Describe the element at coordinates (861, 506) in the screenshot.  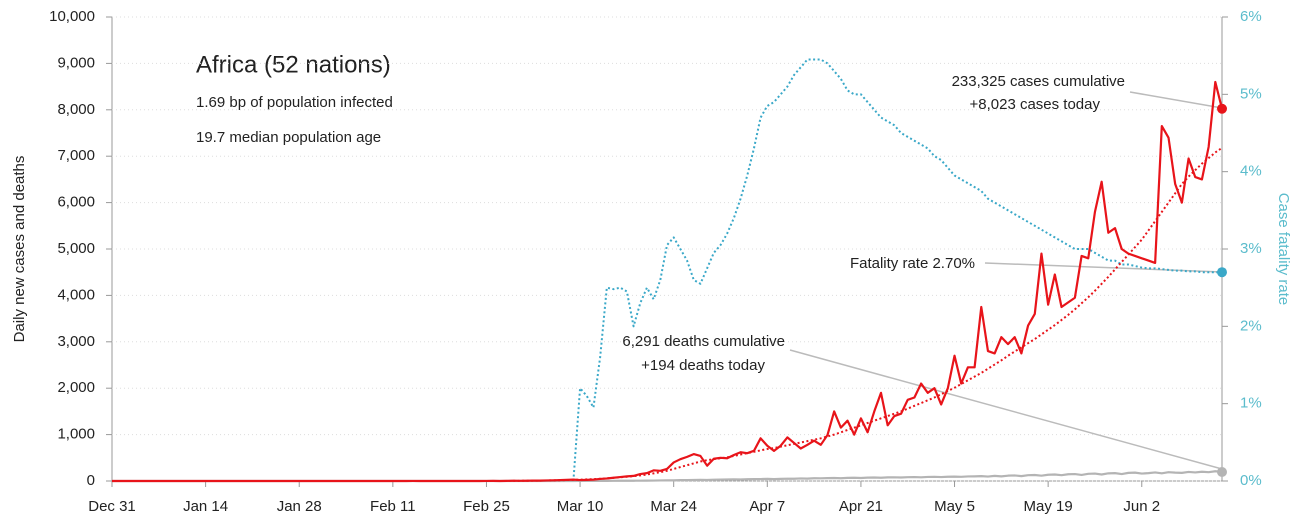
I see `x-tick-label: Apr 21` at that location.